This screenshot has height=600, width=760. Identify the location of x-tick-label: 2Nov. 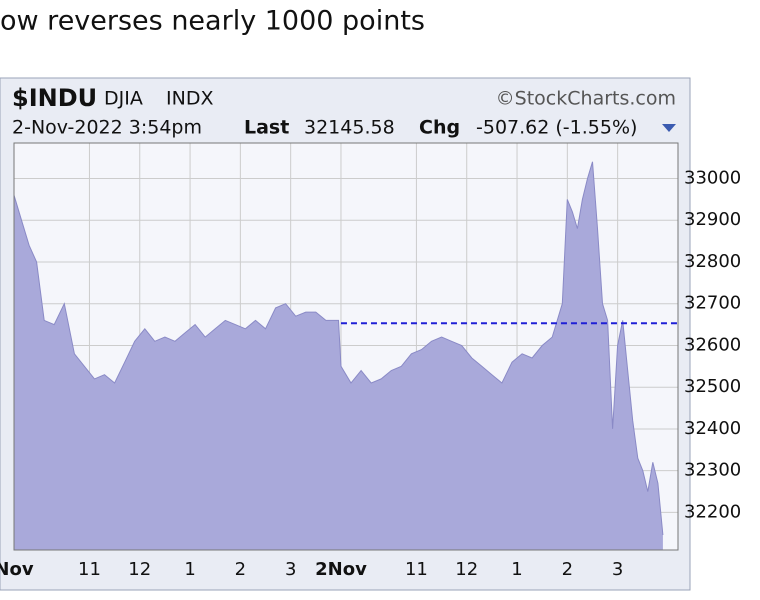
(341, 569).